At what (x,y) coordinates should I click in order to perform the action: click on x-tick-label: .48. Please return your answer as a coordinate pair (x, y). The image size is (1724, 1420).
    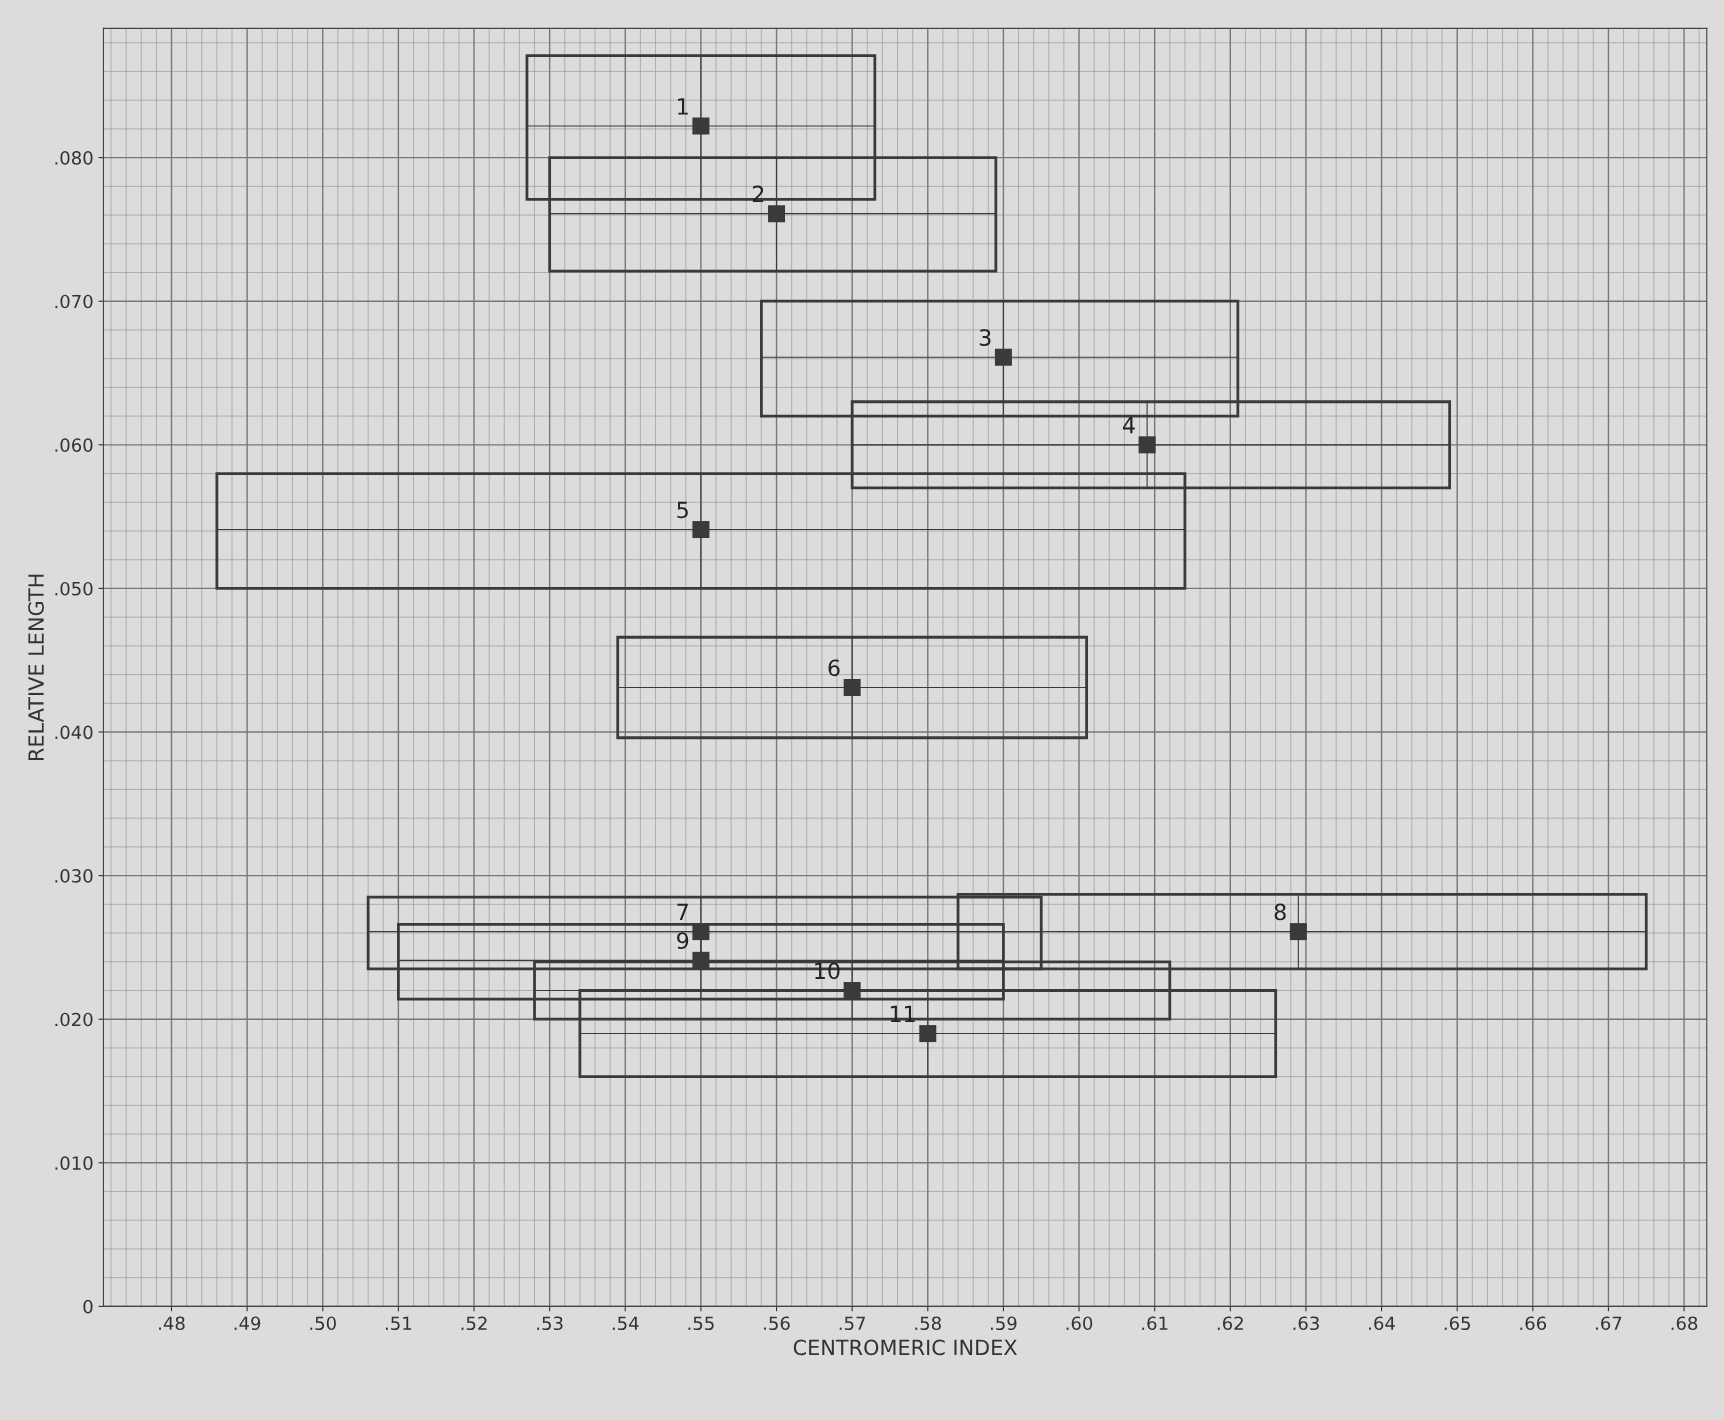
    Looking at the image, I should click on (172, 1323).